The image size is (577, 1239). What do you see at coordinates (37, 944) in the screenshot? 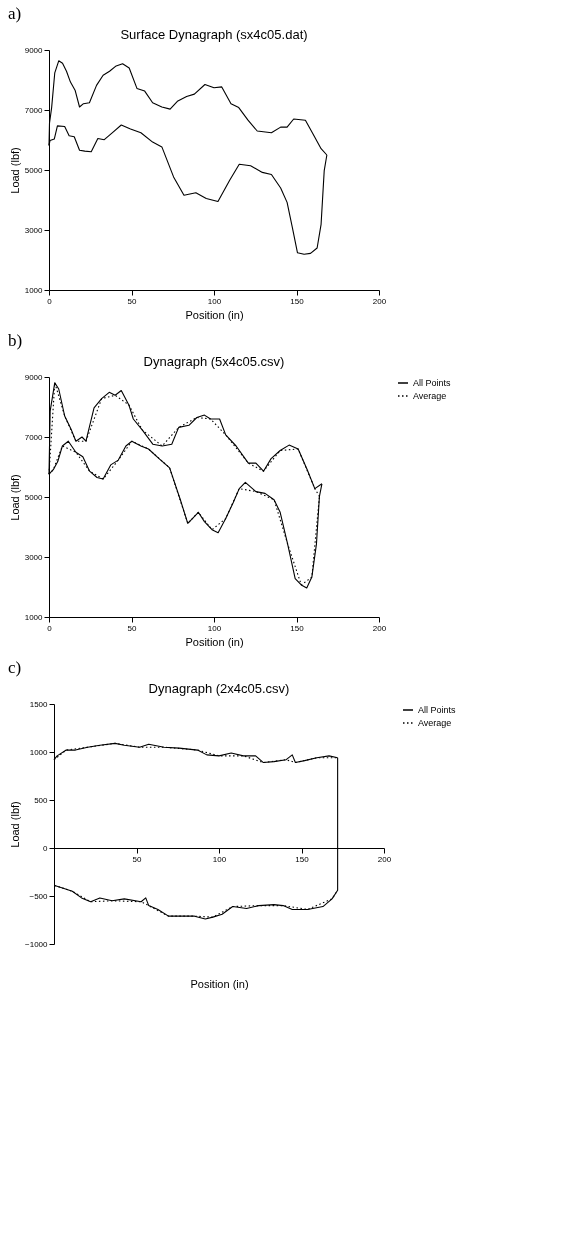
I see `y-tick-label: −1000` at bounding box center [37, 944].